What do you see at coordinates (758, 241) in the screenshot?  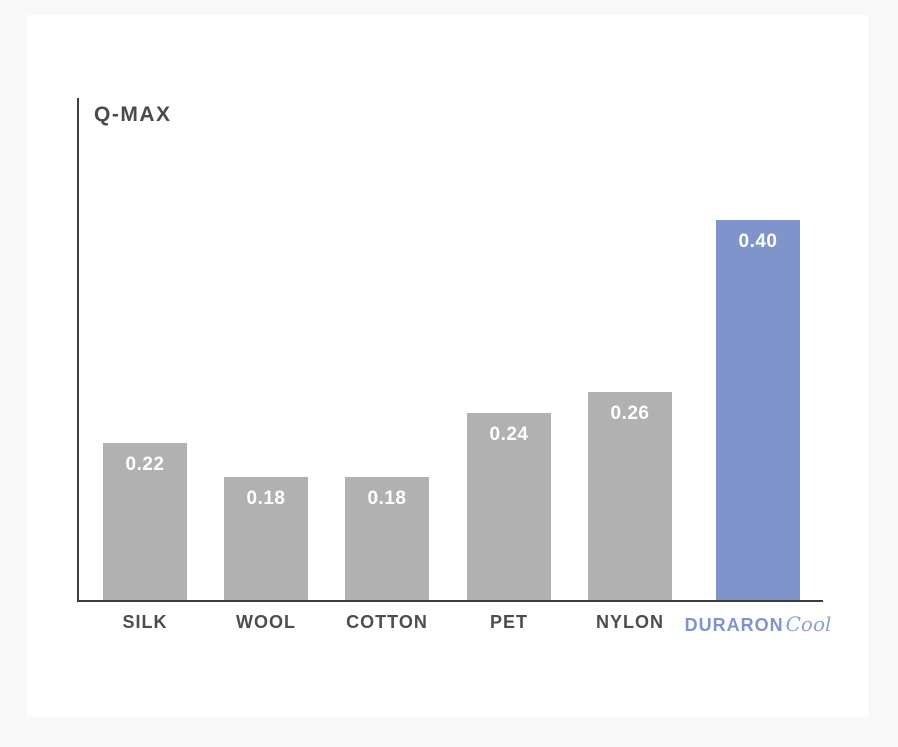 I see `bar-value-duraron-cool: 0.40` at bounding box center [758, 241].